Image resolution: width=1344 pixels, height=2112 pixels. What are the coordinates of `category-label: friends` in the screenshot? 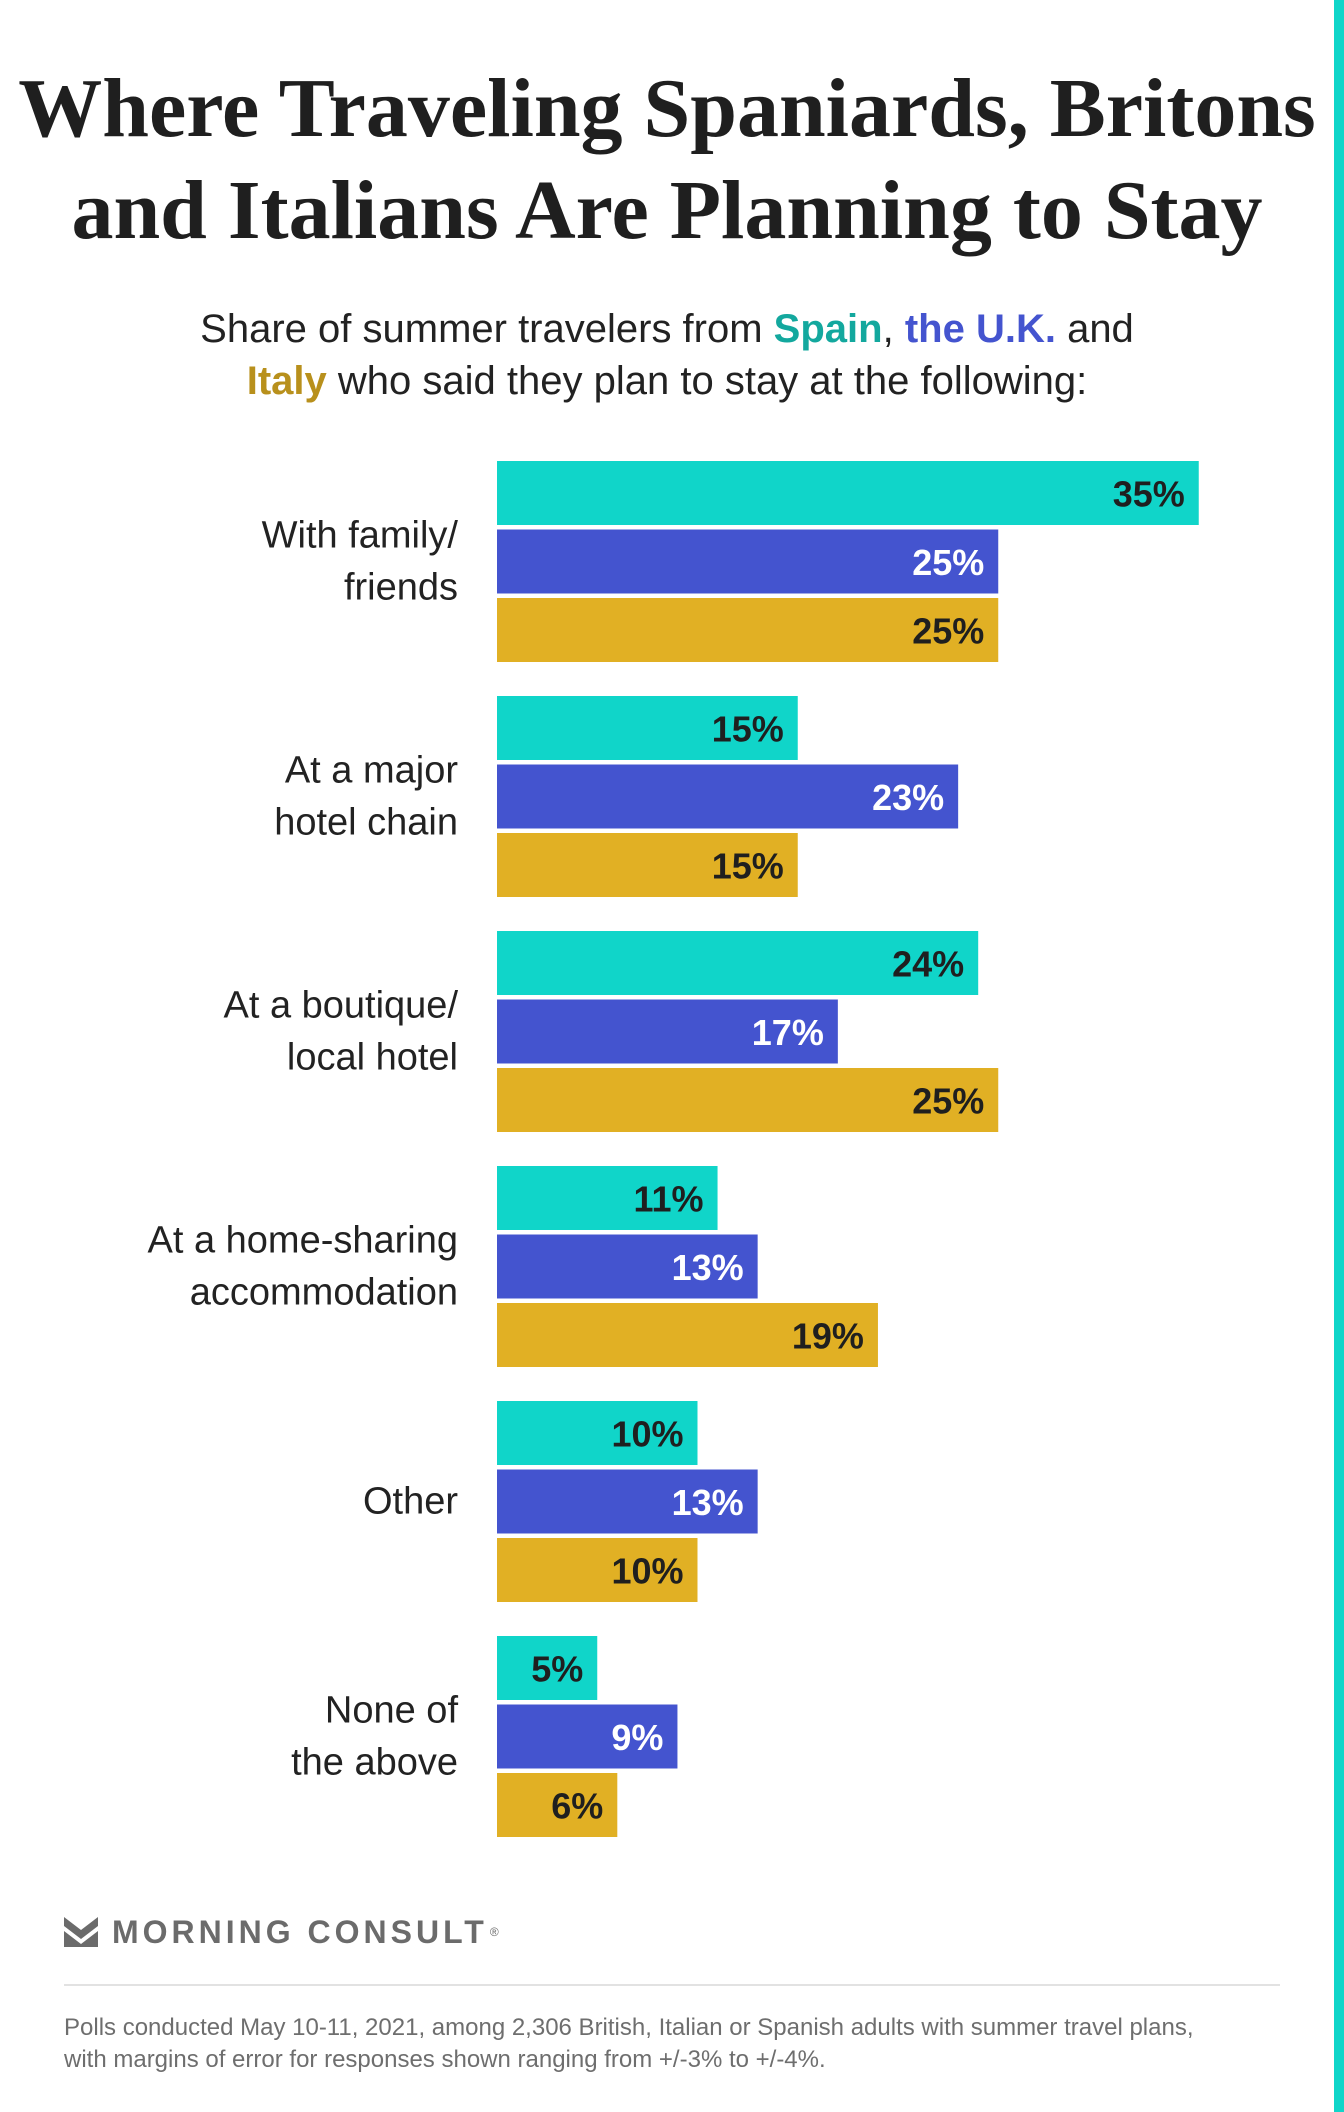 It's located at (401, 588).